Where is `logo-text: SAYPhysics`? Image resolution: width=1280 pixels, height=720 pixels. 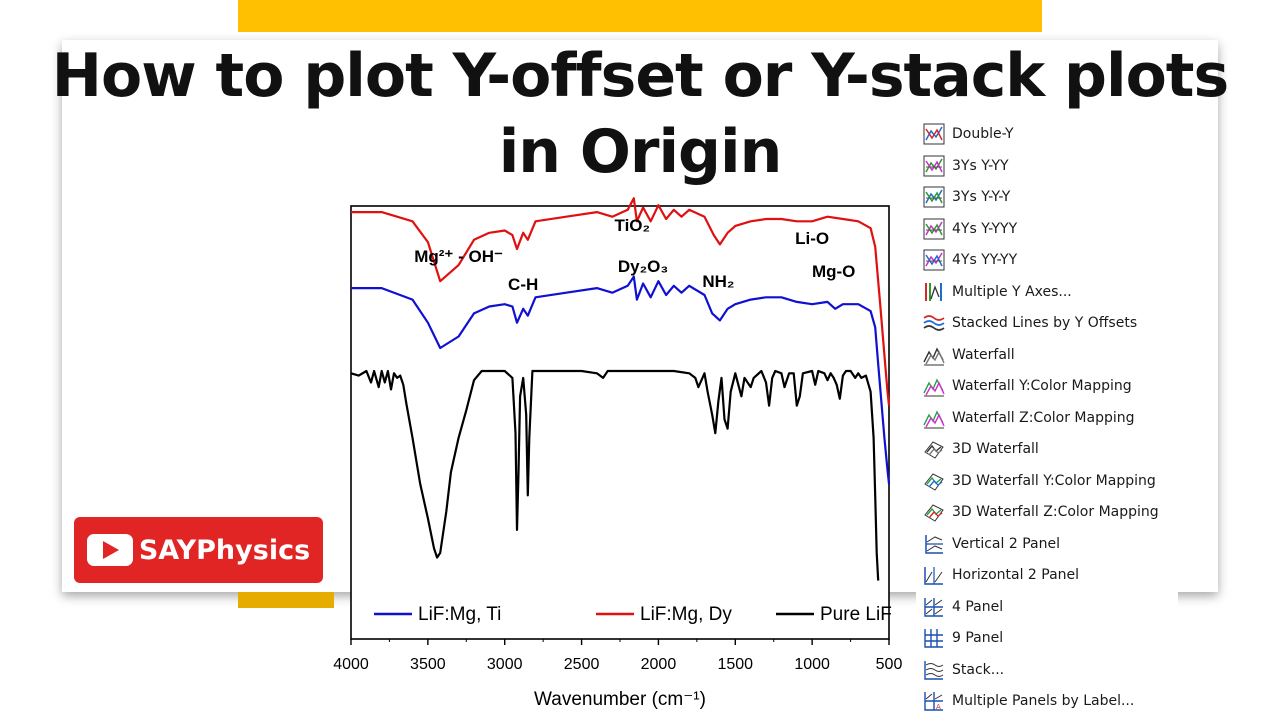 logo-text: SAYPhysics is located at coordinates (224, 550).